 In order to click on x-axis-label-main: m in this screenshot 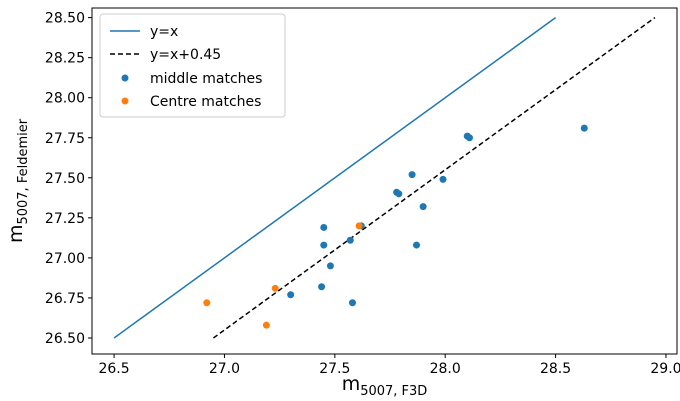, I will do `click(351, 384)`.